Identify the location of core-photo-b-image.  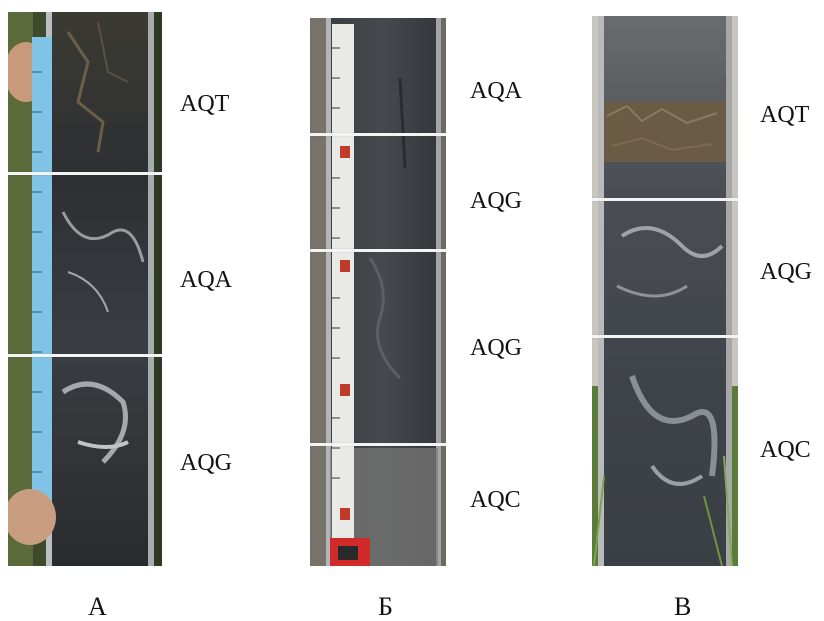
(378, 292).